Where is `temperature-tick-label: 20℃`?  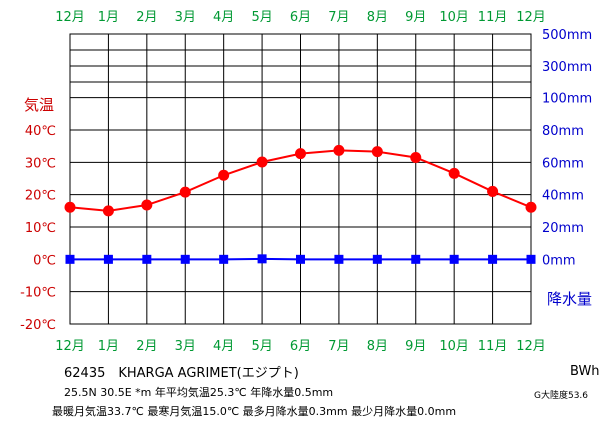
temperature-tick-label: 20℃ is located at coordinates (40, 196).